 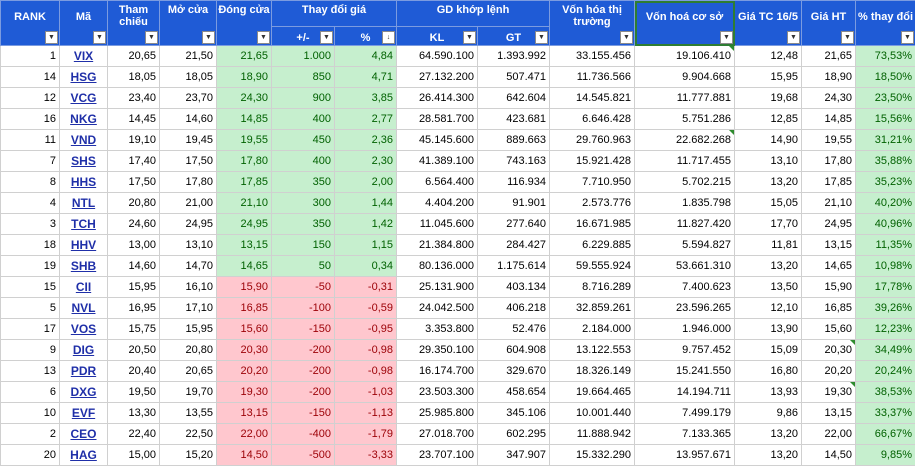 I want to click on cell-gia-tc: 17,70, so click(x=768, y=224).